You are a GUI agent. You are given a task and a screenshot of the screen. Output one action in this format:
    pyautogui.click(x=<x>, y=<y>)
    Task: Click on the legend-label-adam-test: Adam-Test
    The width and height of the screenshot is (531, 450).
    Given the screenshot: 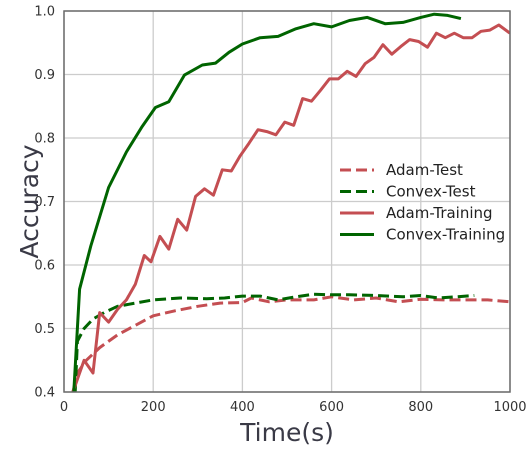 What is the action you would take?
    pyautogui.click(x=424, y=170)
    